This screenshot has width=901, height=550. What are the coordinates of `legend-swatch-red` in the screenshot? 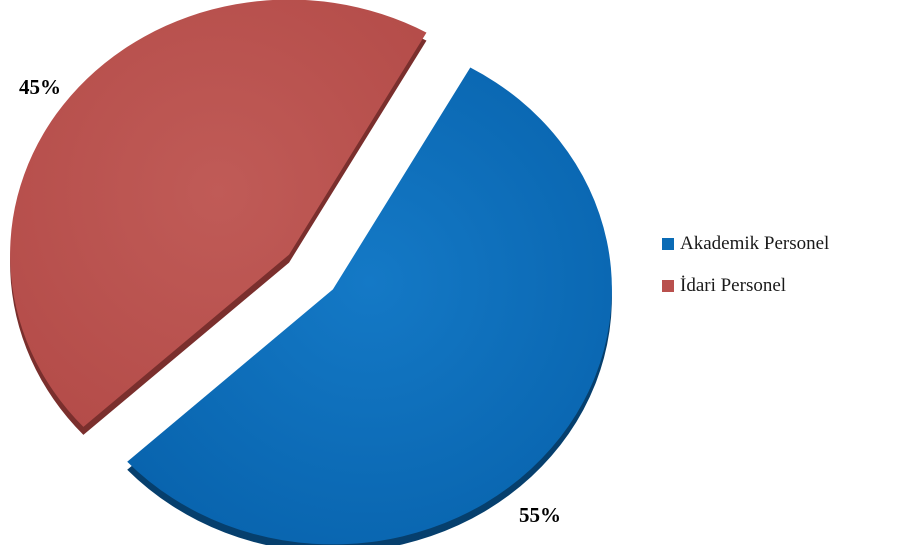 It's located at (668, 286).